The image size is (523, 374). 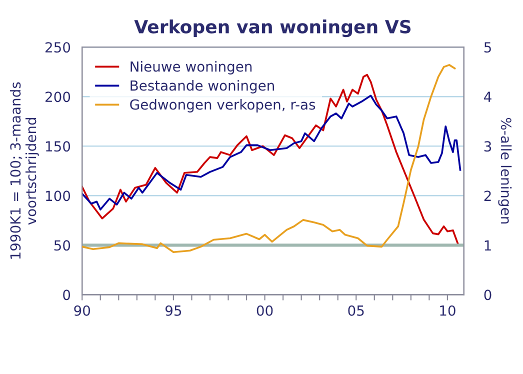 What do you see at coordinates (202, 87) in the screenshot?
I see `legend-label: Bestaande woningen` at bounding box center [202, 87].